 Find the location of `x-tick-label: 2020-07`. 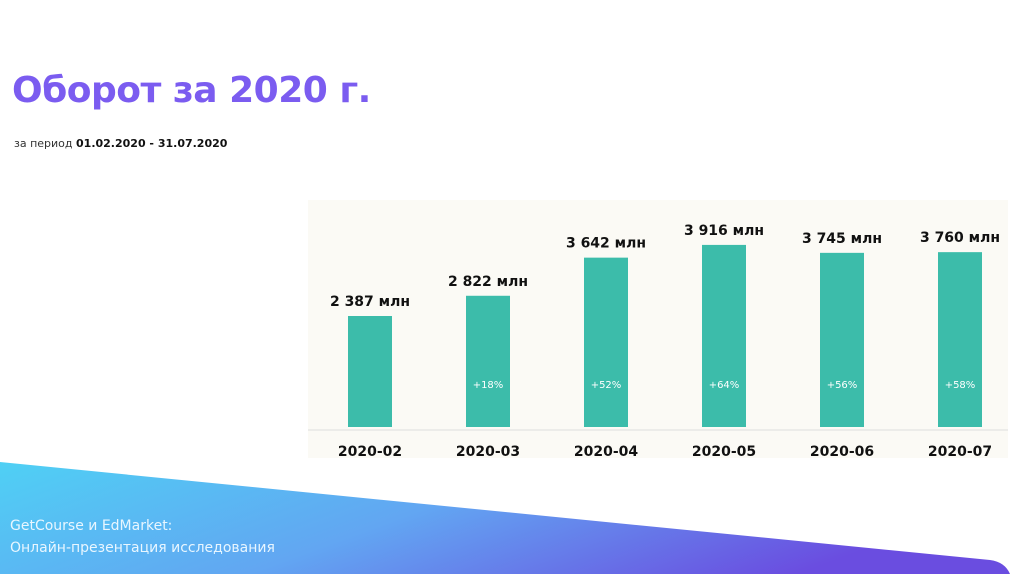

x-tick-label: 2020-07 is located at coordinates (960, 451).